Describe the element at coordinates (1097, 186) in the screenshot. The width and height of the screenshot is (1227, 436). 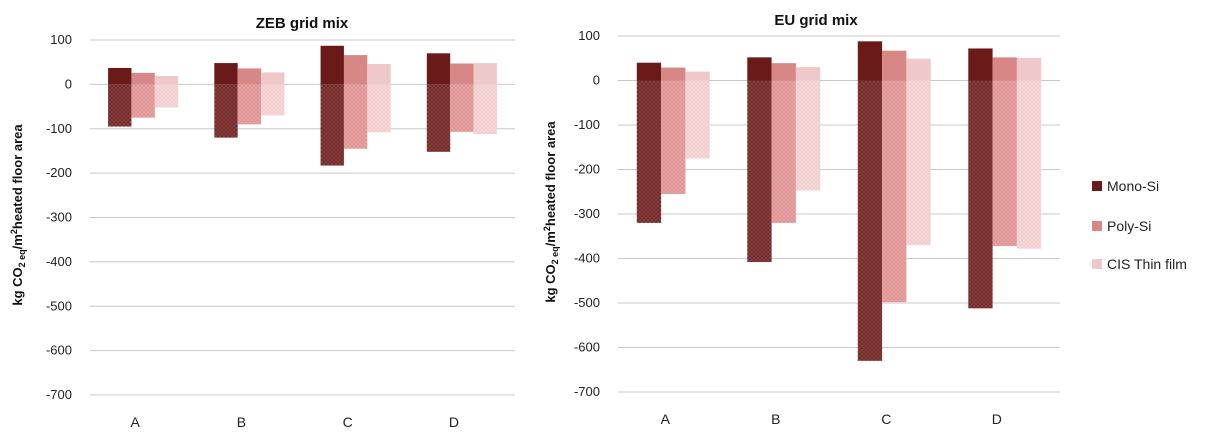
I see `legend-swatch-mono-si` at that location.